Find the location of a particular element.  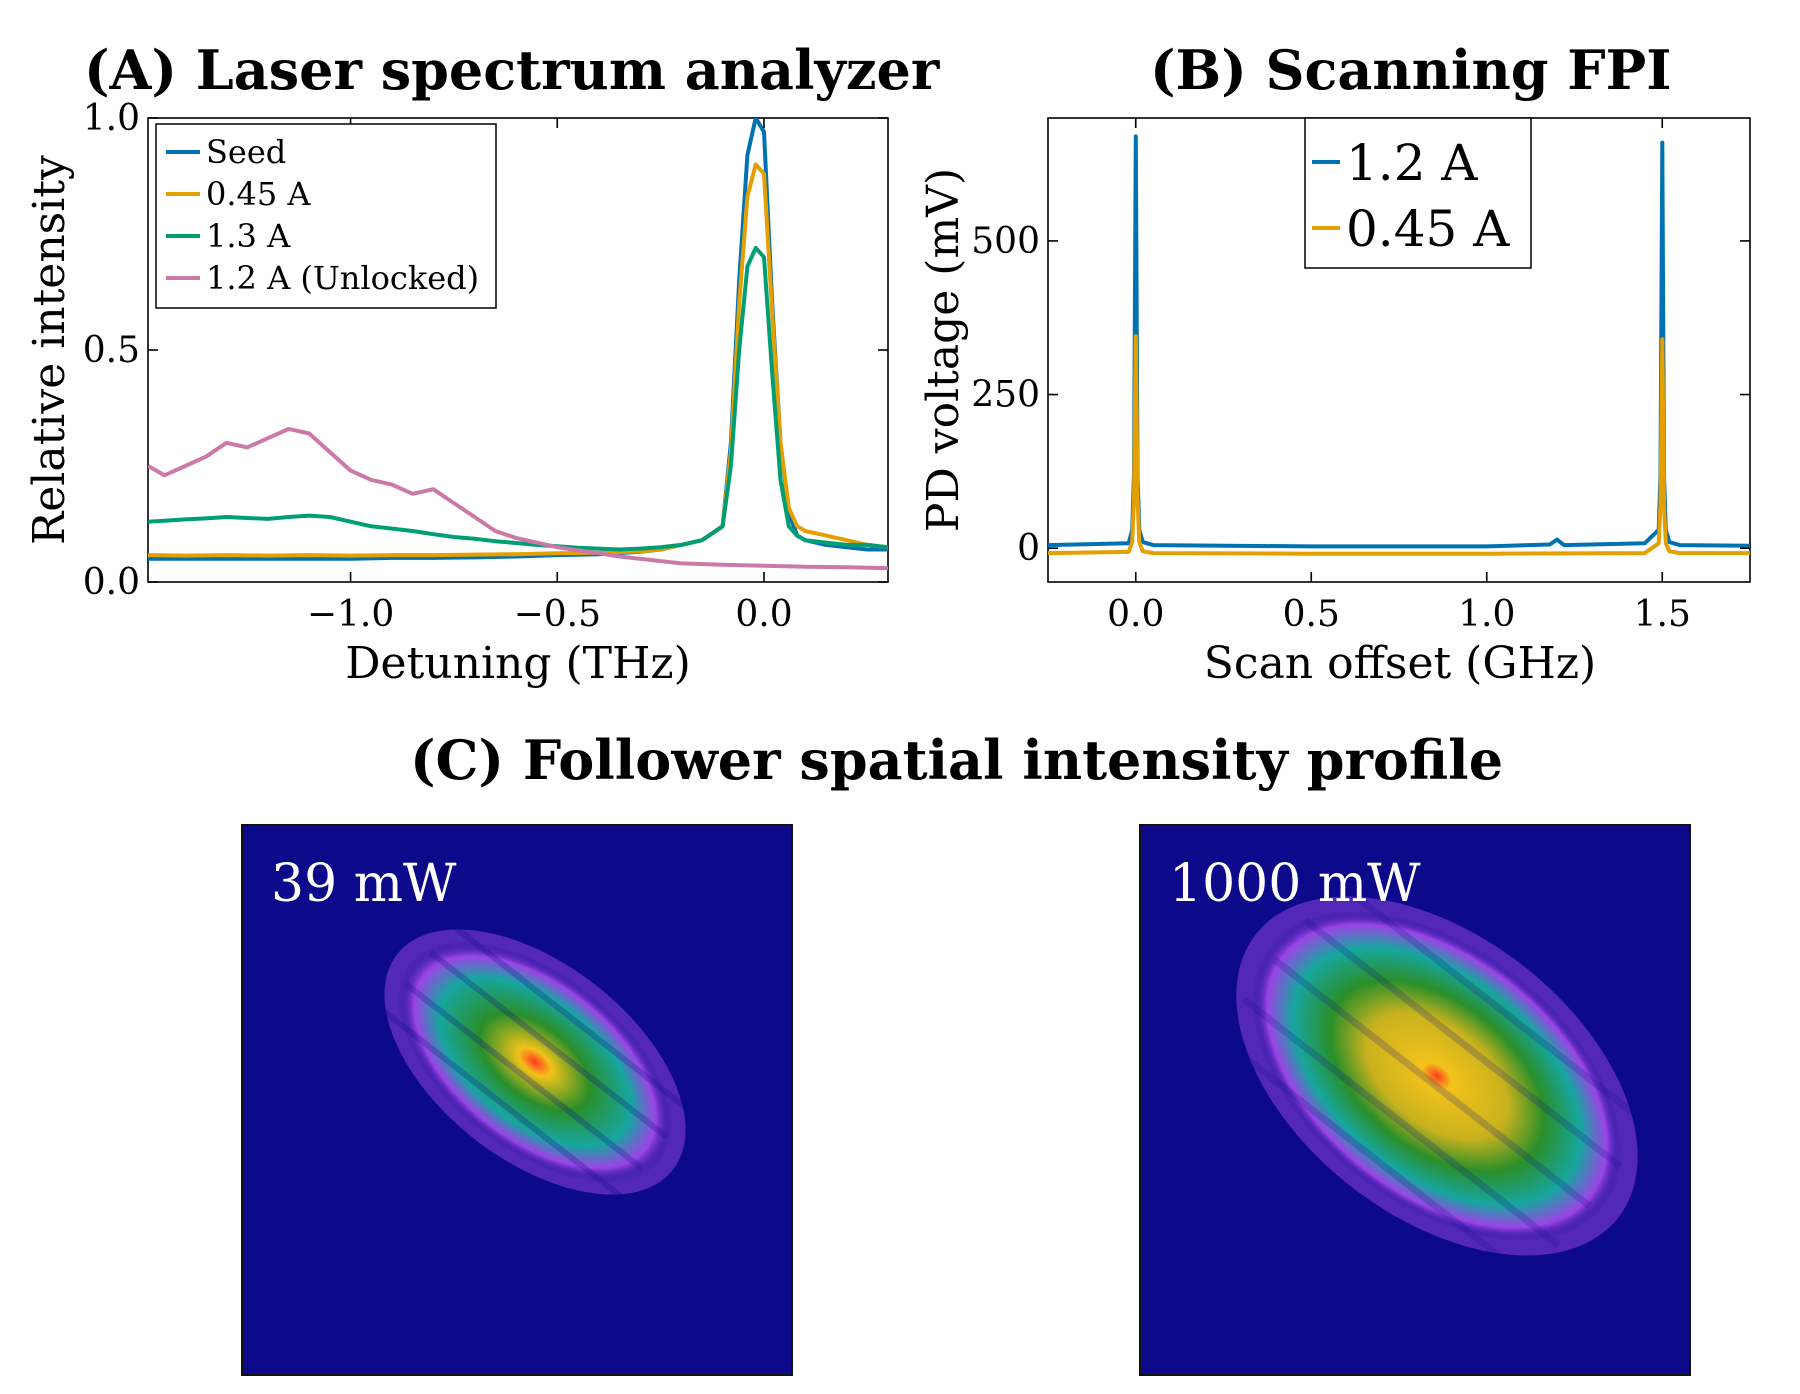

chart-b-xtick-label: 0.5 is located at coordinates (1311, 614).